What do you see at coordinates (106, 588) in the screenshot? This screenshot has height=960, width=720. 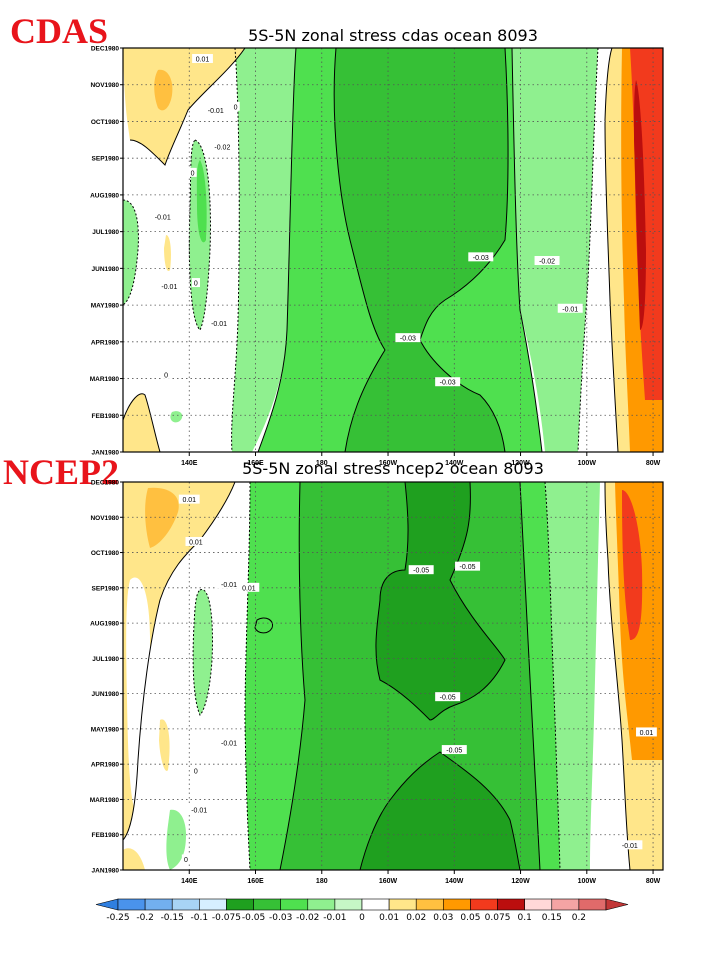 I see `ncep2-y-tick-label: SEP1980` at bounding box center [106, 588].